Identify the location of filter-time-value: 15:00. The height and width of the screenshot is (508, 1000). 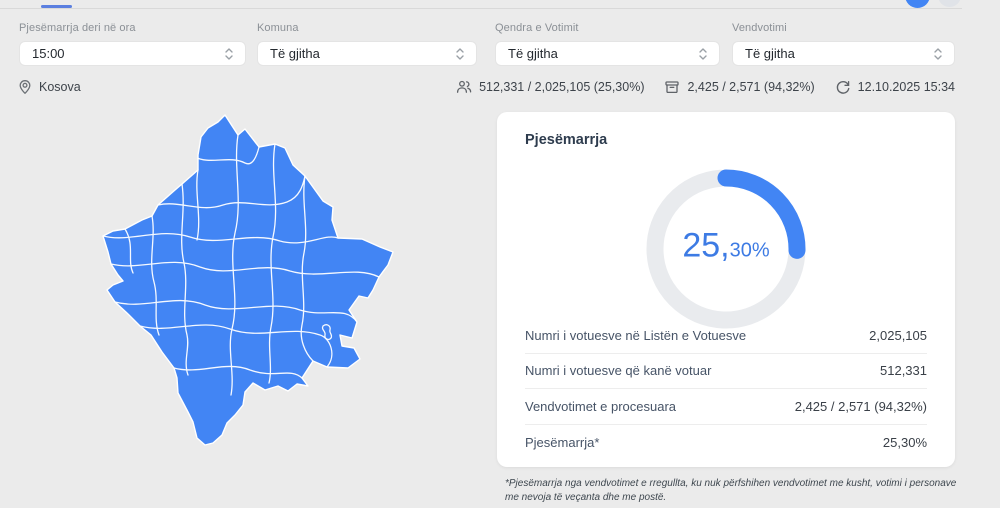
(48, 53).